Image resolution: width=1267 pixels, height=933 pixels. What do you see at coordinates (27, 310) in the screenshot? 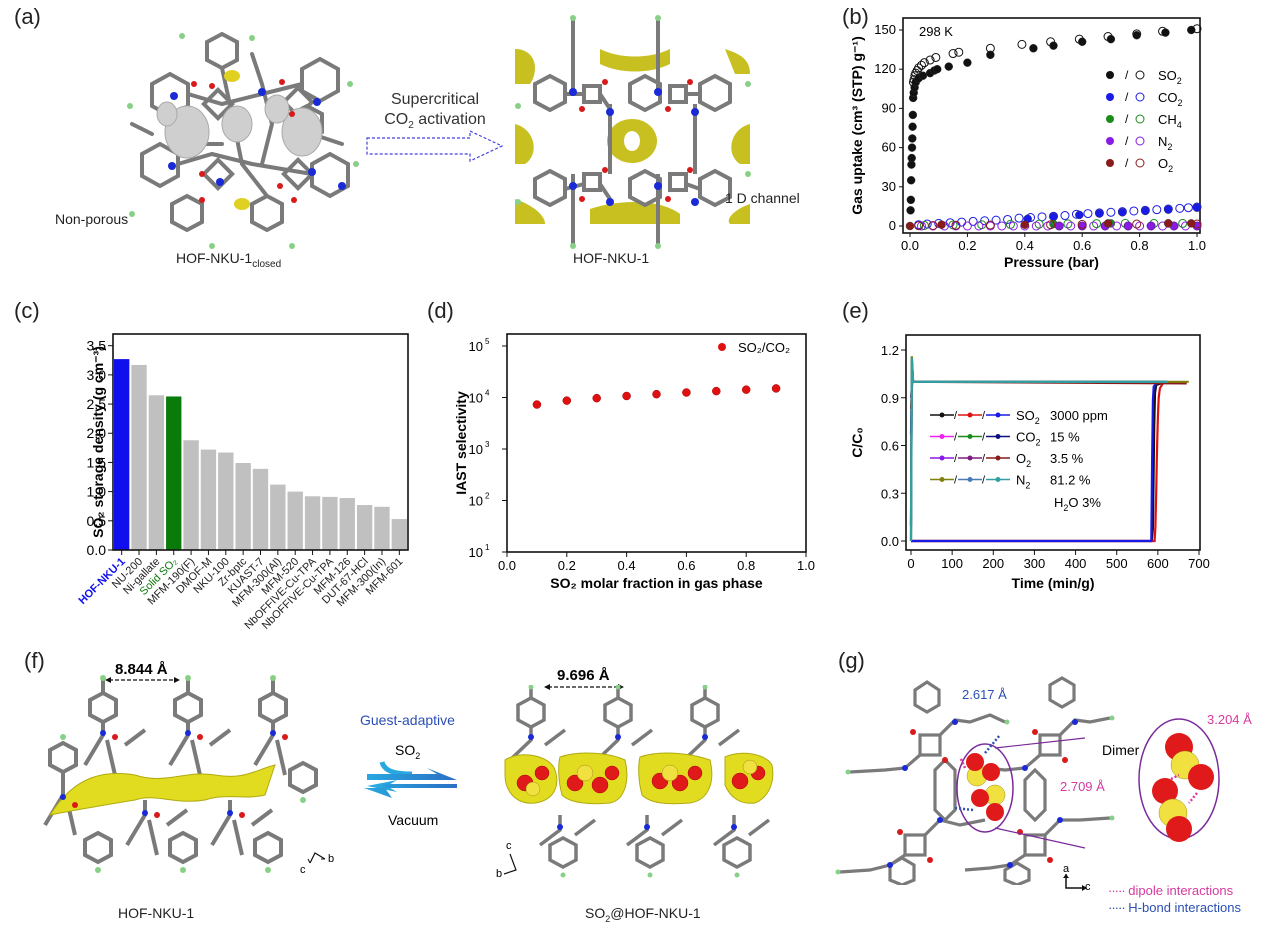
I see `panel-c-label: (c)` at bounding box center [27, 310].